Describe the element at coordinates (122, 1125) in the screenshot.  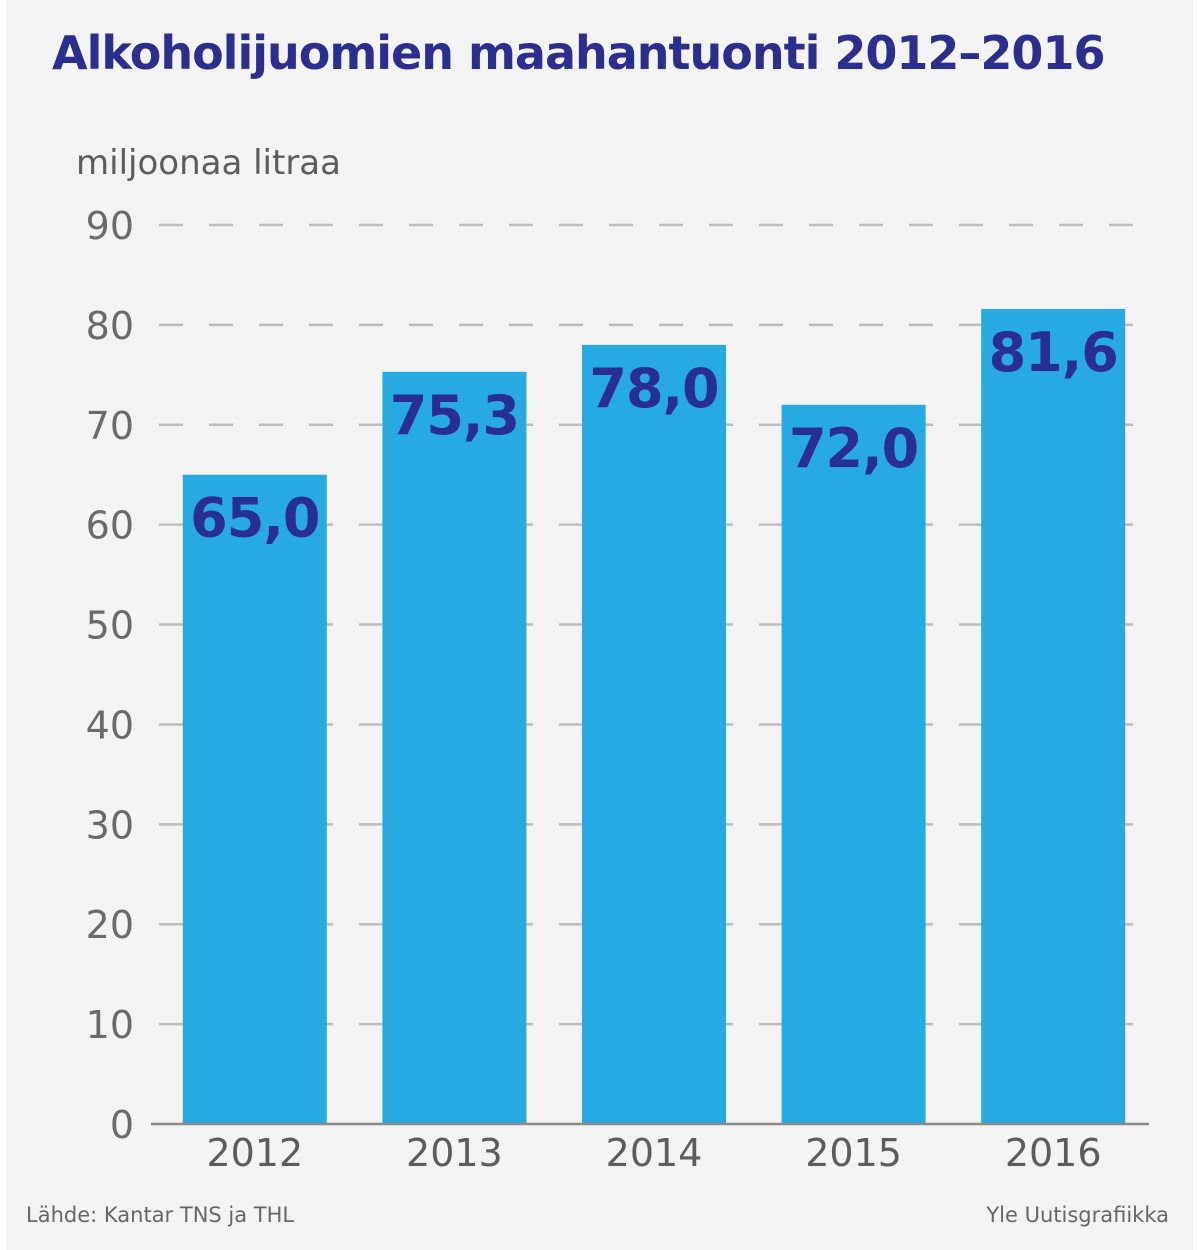
I see `y-tick-label-0: 0` at that location.